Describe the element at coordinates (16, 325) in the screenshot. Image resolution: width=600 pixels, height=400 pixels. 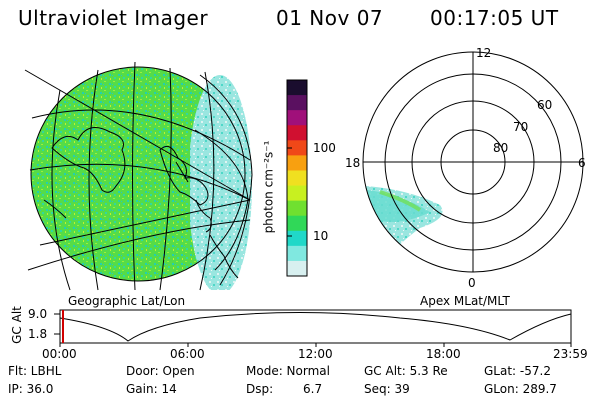
I see `altitude-ylabel: GC Alt` at that location.